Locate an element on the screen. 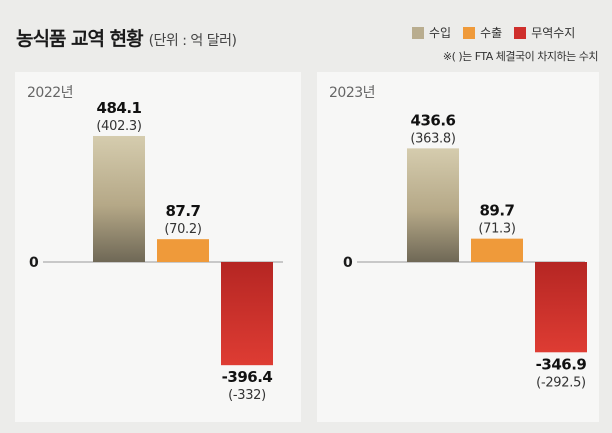 The width and height of the screenshot is (612, 433). legend-item-export: 수출 is located at coordinates (482, 32).